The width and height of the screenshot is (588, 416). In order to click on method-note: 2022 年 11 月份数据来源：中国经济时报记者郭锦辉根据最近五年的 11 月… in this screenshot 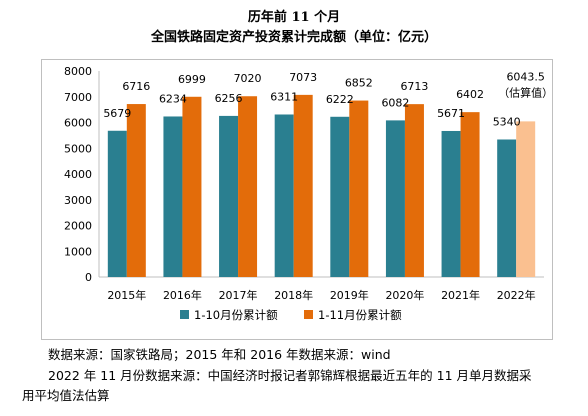, I will do `click(290, 375)`.